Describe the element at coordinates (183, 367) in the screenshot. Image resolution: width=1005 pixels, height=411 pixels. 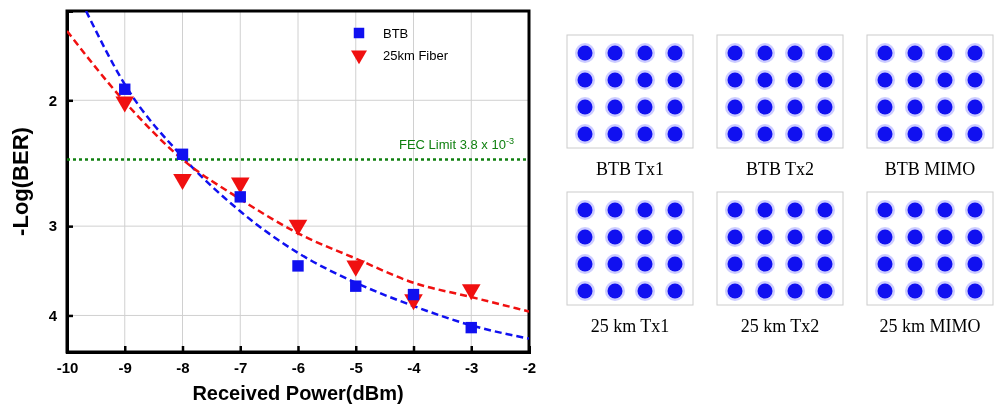
I see `x-tick-label: -8` at that location.